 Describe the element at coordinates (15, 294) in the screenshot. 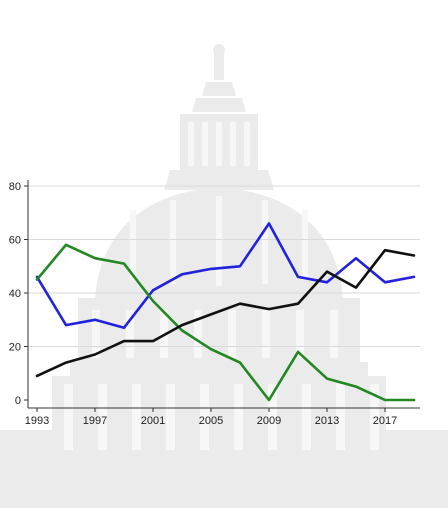

I see `y-tick-label: 40` at that location.